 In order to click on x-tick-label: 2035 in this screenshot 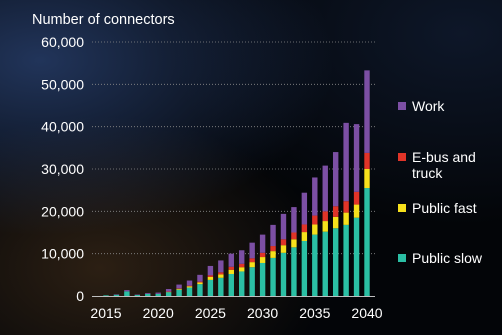, I will do `click(314, 313)`.